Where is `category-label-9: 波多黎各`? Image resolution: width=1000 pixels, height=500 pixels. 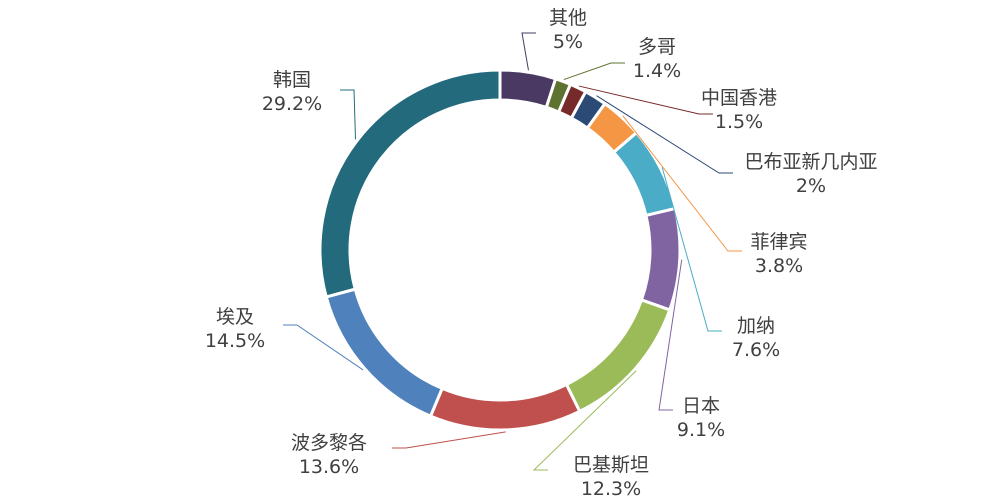 category-label-9: 波多黎各 is located at coordinates (329, 443).